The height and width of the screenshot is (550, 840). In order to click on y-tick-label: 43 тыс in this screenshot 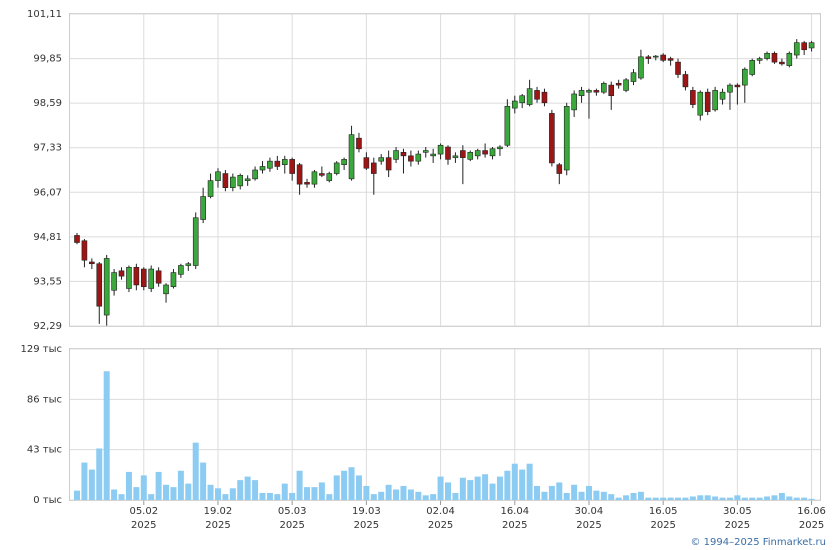, I will do `click(44, 450)`.